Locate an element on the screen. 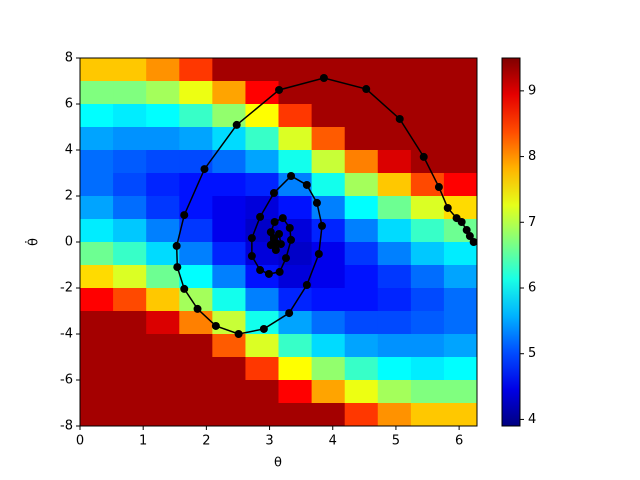  colorbar-tick-label: 5 is located at coordinates (532, 353).